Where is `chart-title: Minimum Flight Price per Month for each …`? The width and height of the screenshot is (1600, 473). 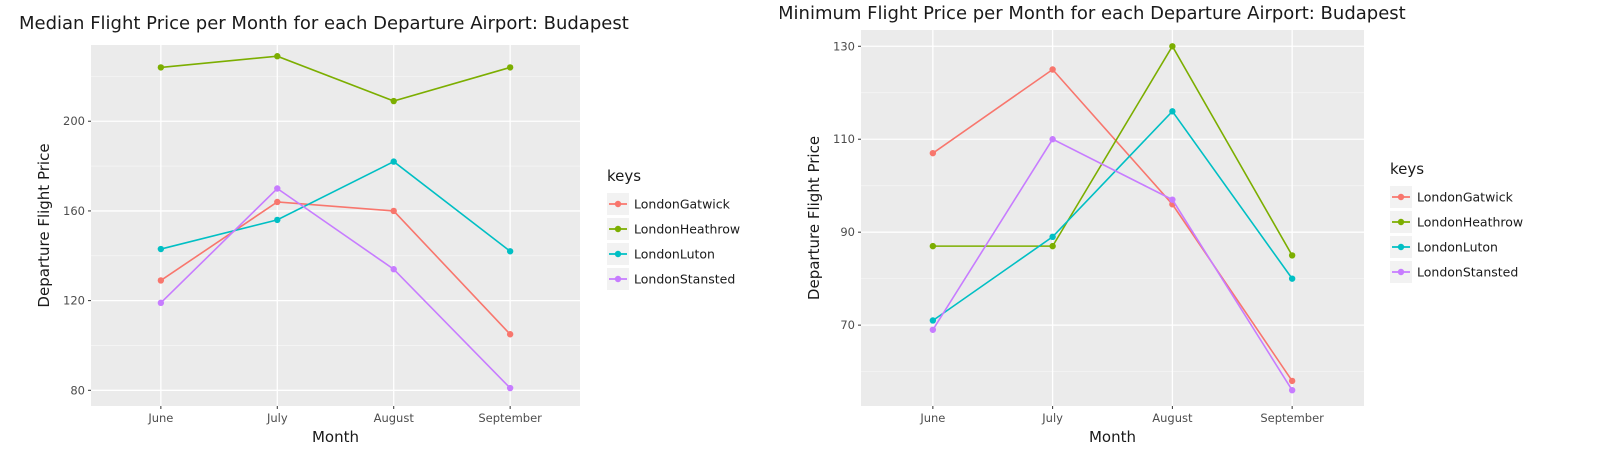 chart-title: Minimum Flight Price per Month for each … is located at coordinates (1093, 13).